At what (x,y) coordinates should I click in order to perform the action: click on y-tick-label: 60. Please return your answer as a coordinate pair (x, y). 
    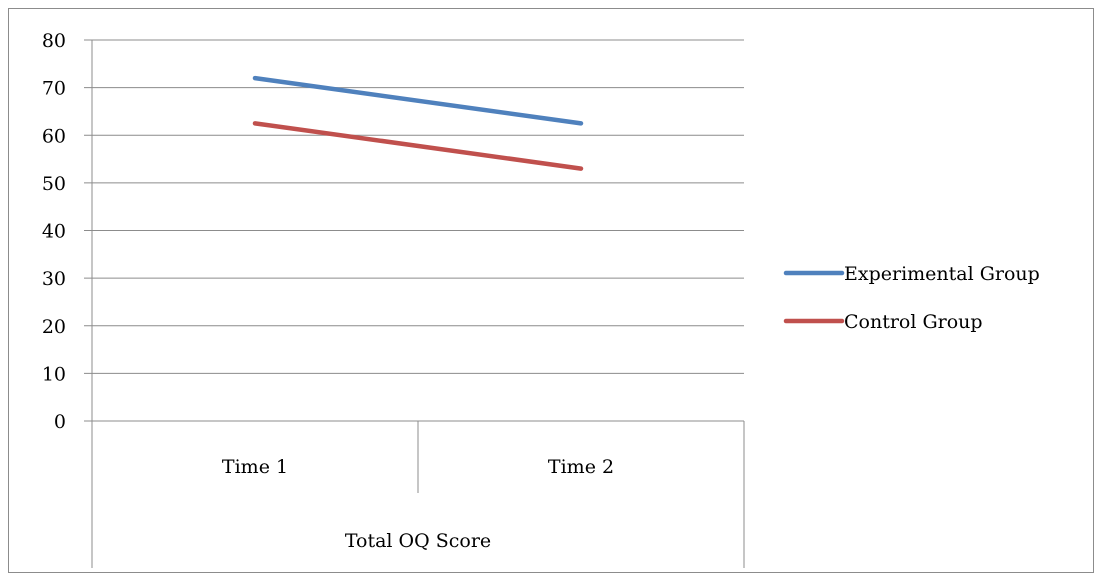
    Looking at the image, I should click on (54, 136).